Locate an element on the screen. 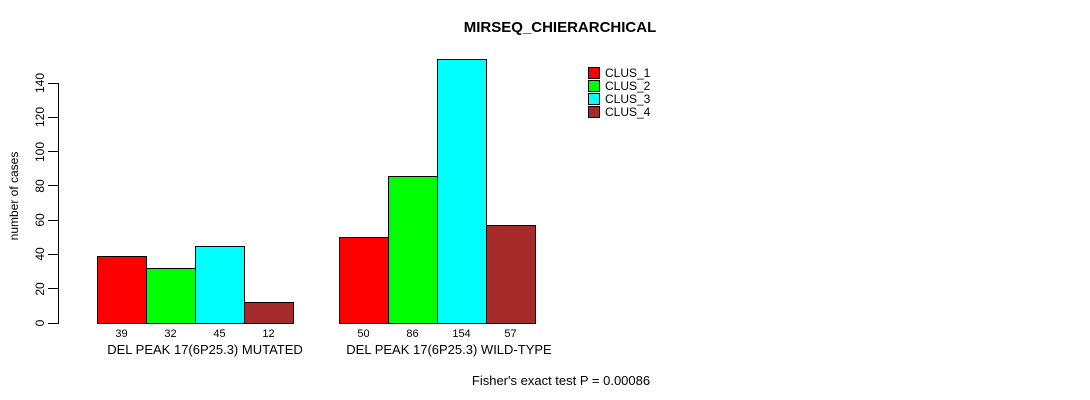 The height and width of the screenshot is (400, 1090). legend-item: CLUS_4 is located at coordinates (619, 111).